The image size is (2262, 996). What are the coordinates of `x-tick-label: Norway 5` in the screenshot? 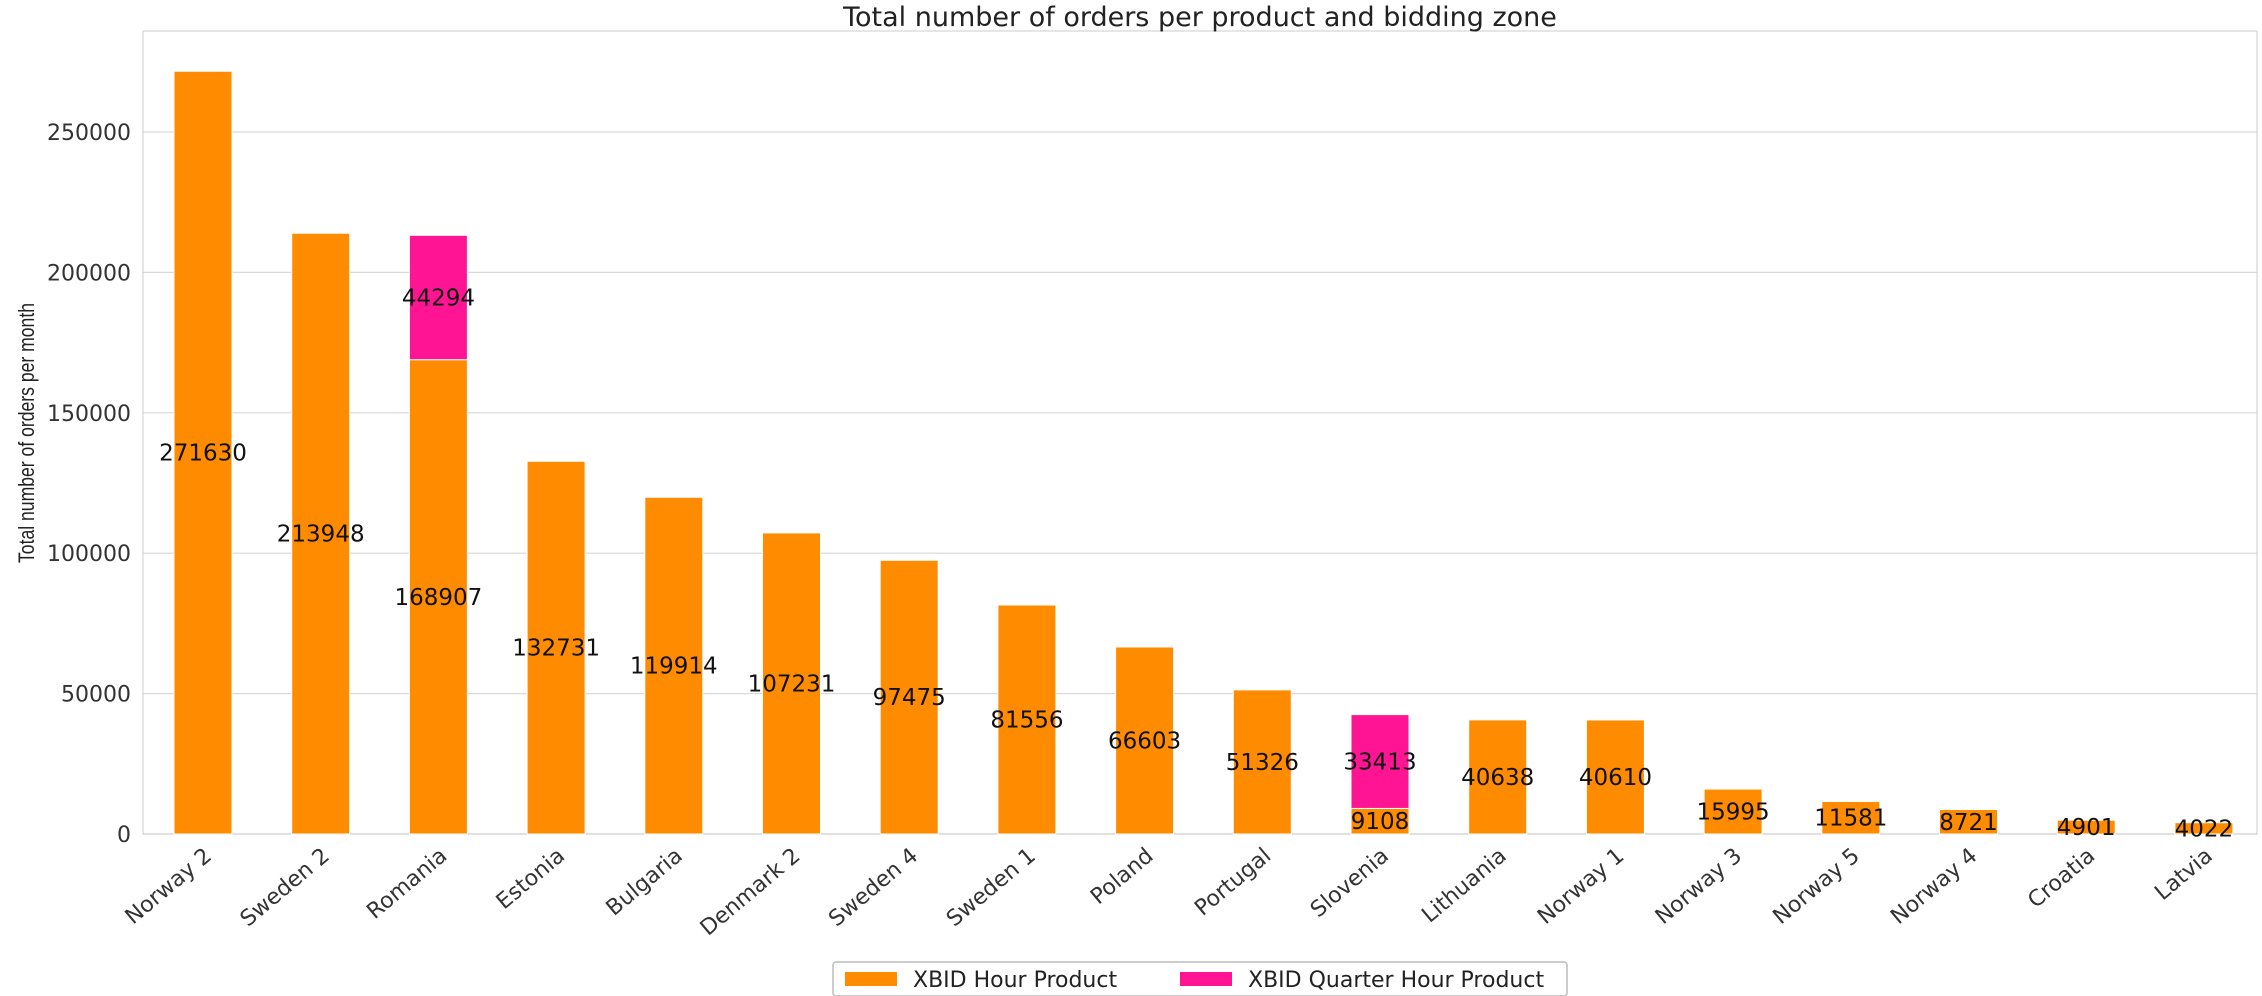 It's located at (1817, 886).